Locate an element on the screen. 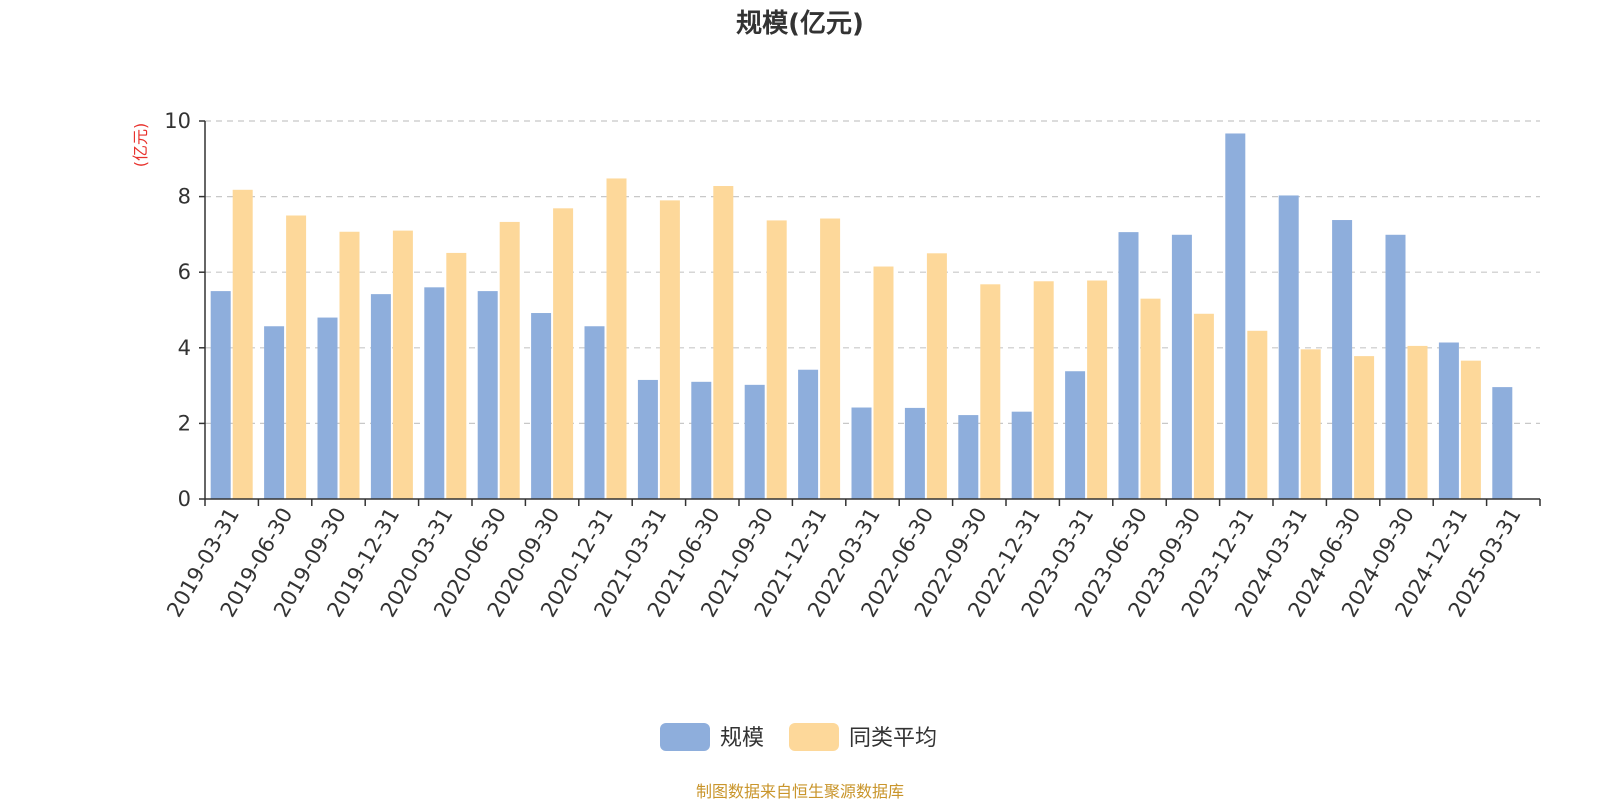 The height and width of the screenshot is (800, 1600). legend-swatch-scale is located at coordinates (685, 737).